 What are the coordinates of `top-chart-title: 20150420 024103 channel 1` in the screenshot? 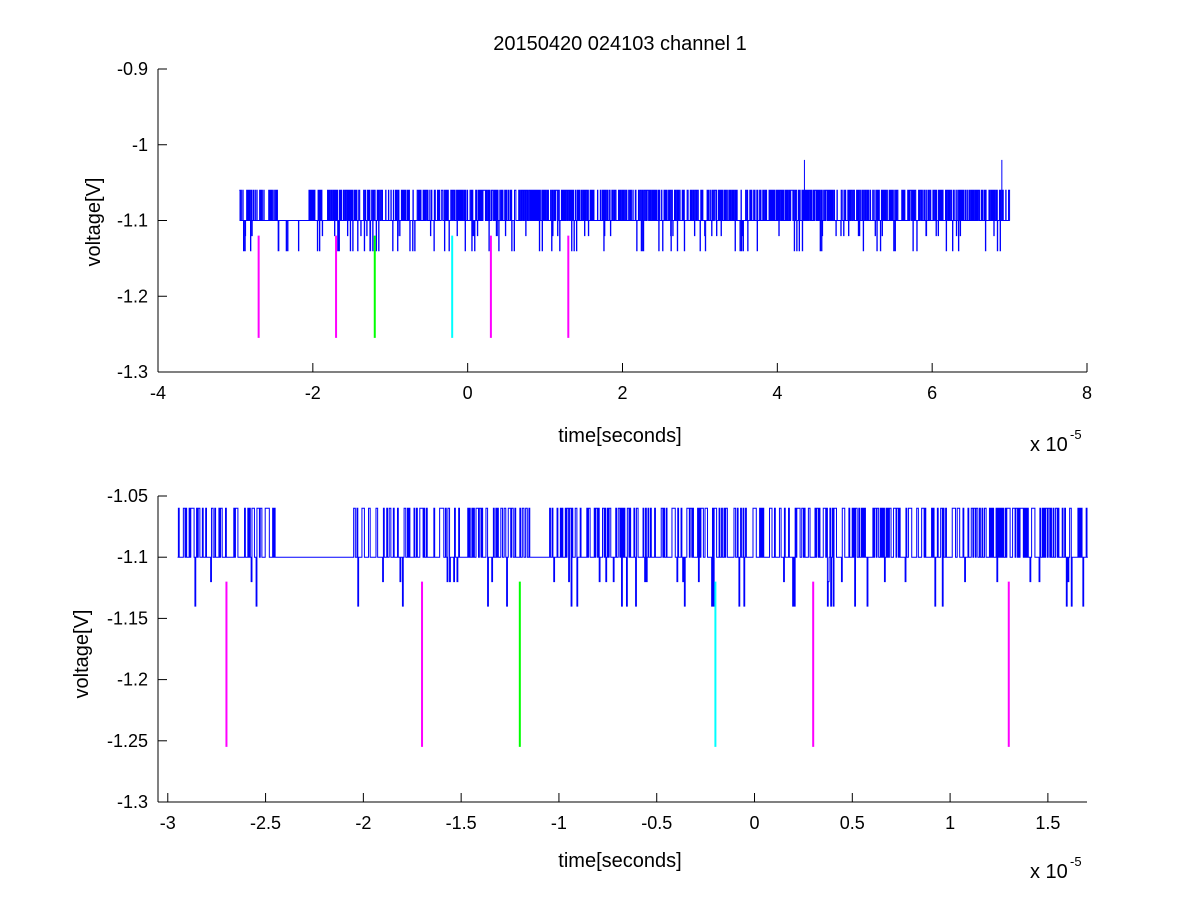 It's located at (620, 44).